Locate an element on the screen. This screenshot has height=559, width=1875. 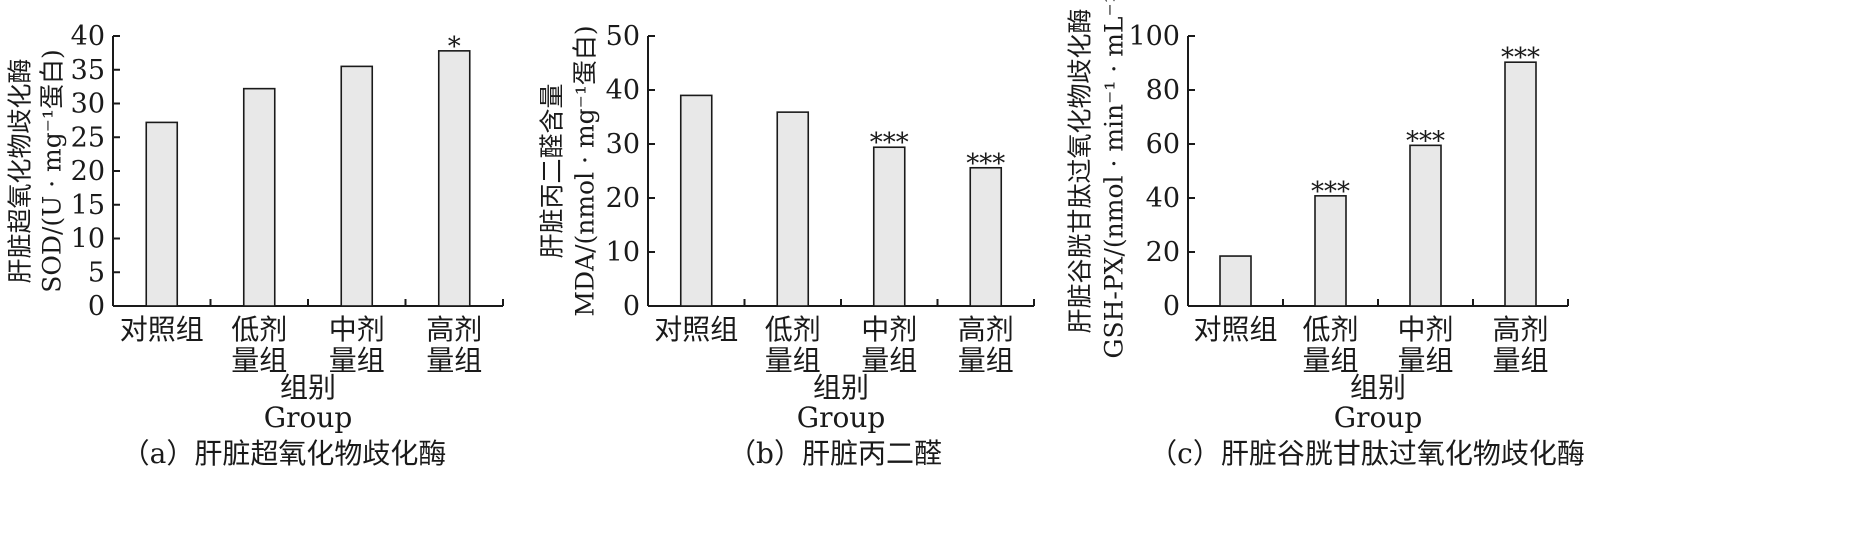
y-tick-label: 100 is located at coordinates (1154, 36).